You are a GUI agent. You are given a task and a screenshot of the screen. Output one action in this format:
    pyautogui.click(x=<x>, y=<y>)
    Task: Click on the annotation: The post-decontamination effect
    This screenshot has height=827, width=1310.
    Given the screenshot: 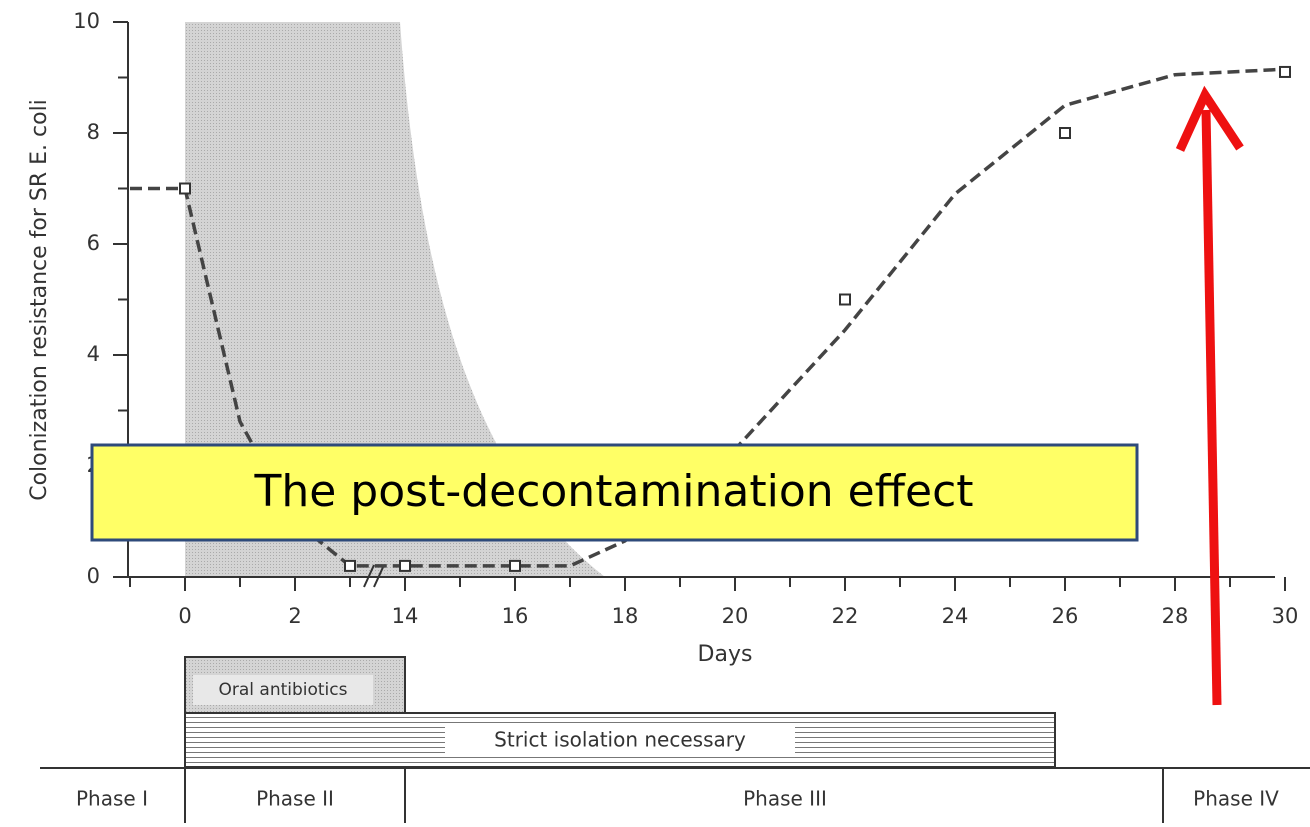 What is the action you would take?
    pyautogui.click(x=613, y=491)
    